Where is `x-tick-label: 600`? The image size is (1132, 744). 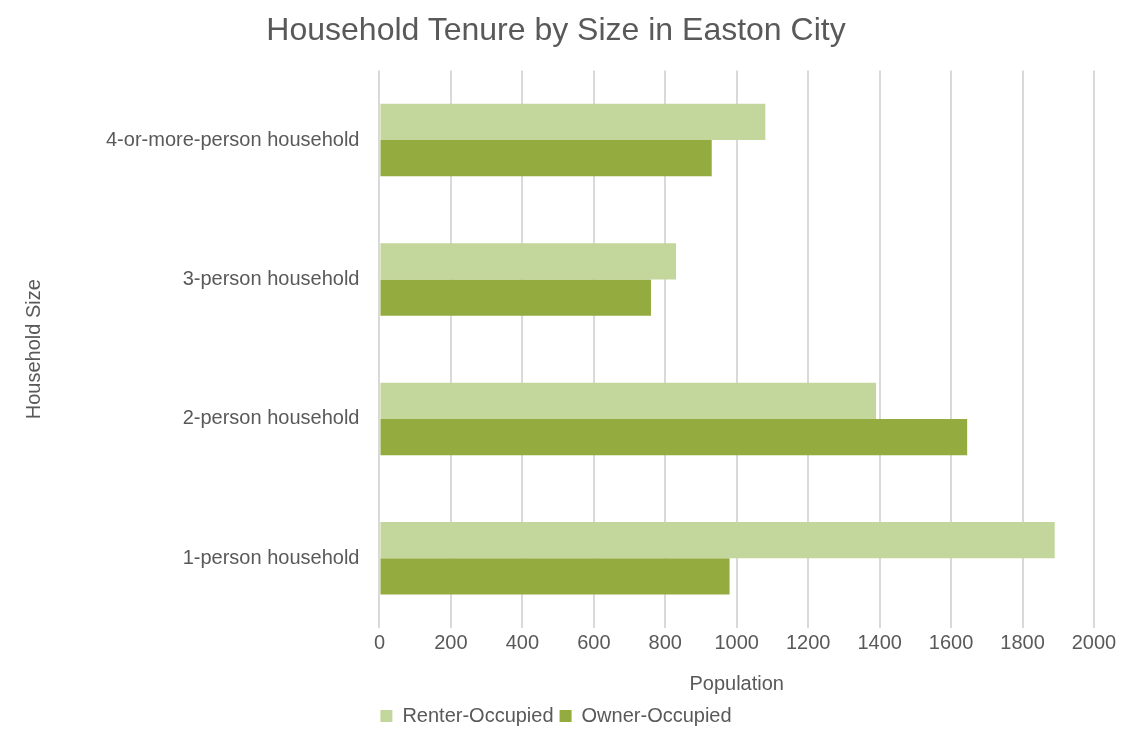 x-tick-label: 600 is located at coordinates (594, 641).